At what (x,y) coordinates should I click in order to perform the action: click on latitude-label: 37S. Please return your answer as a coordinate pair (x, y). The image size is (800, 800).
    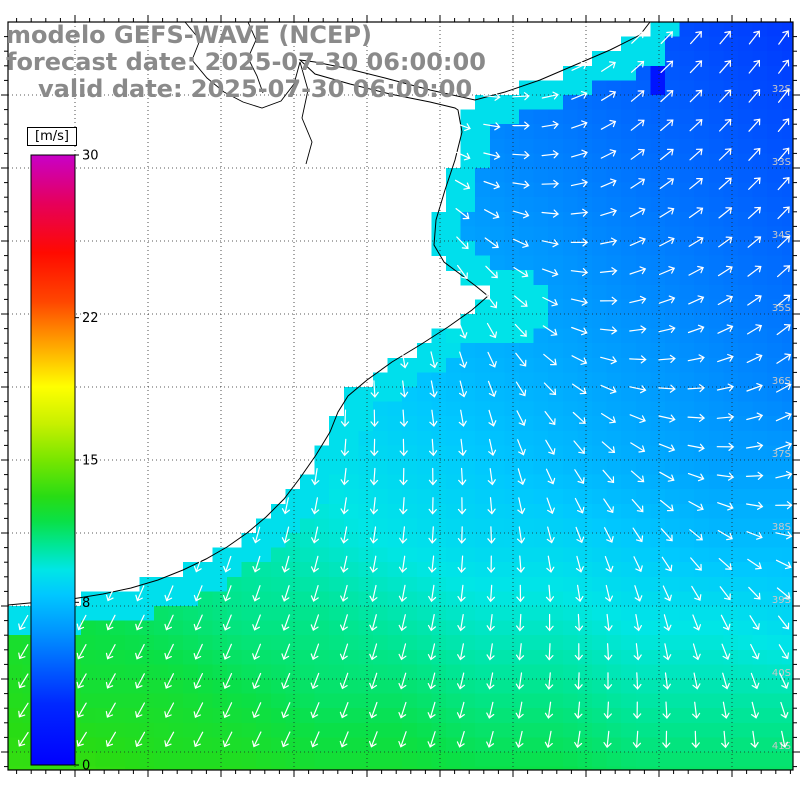
    Looking at the image, I should click on (781, 454).